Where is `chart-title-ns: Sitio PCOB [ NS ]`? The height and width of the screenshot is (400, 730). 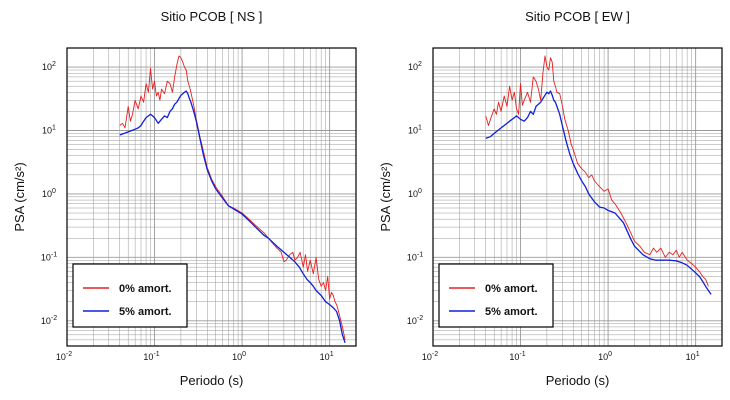
chart-title-ns: Sitio PCOB [ NS ] is located at coordinates (212, 16).